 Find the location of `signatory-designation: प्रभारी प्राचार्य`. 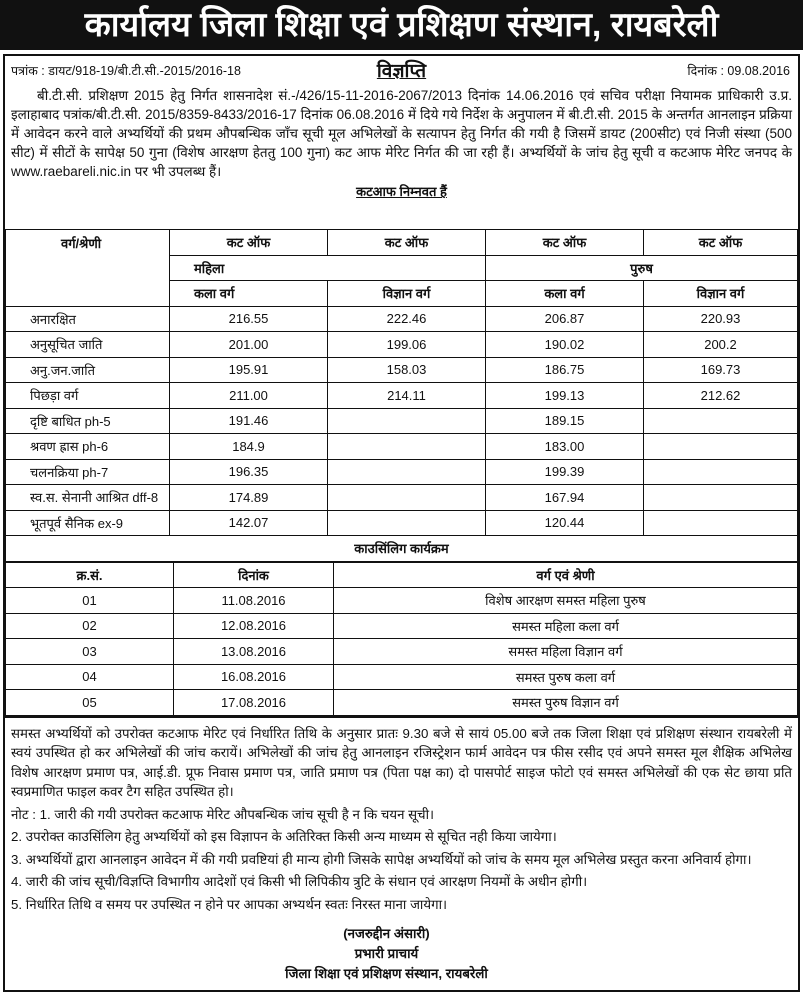

signatory-designation: प्रभारी प्राचार्य is located at coordinates (386, 953).